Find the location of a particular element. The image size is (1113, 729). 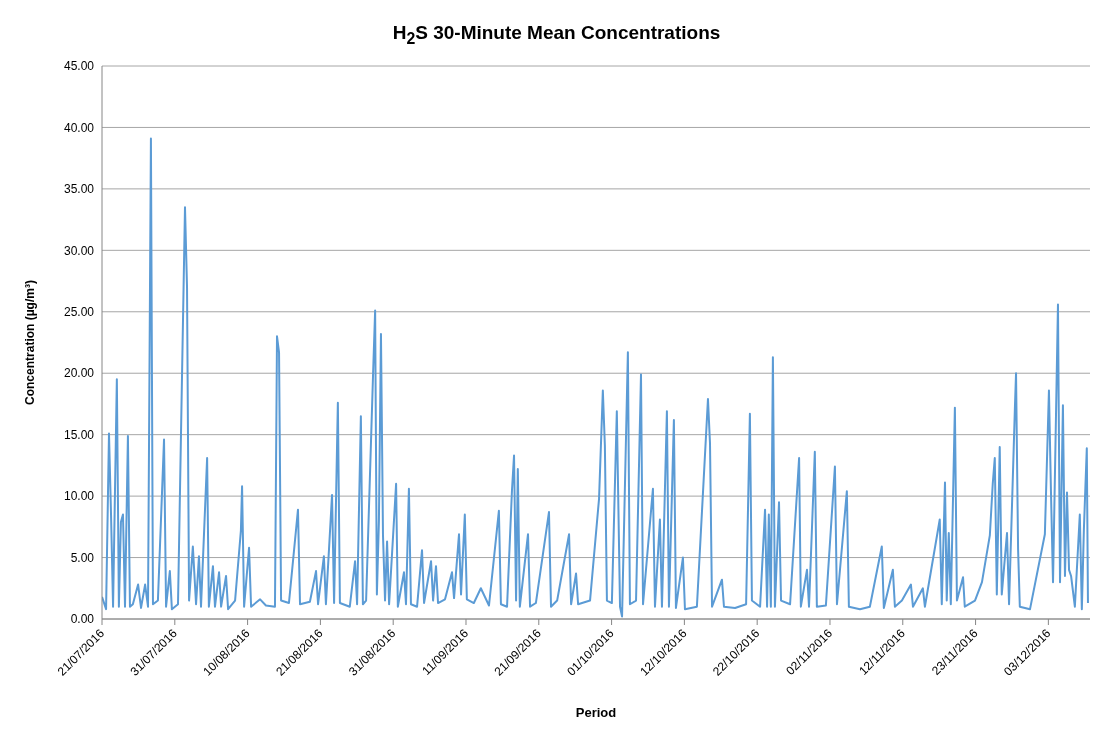

y-tick-label: 0.00 is located at coordinates (82, 619).